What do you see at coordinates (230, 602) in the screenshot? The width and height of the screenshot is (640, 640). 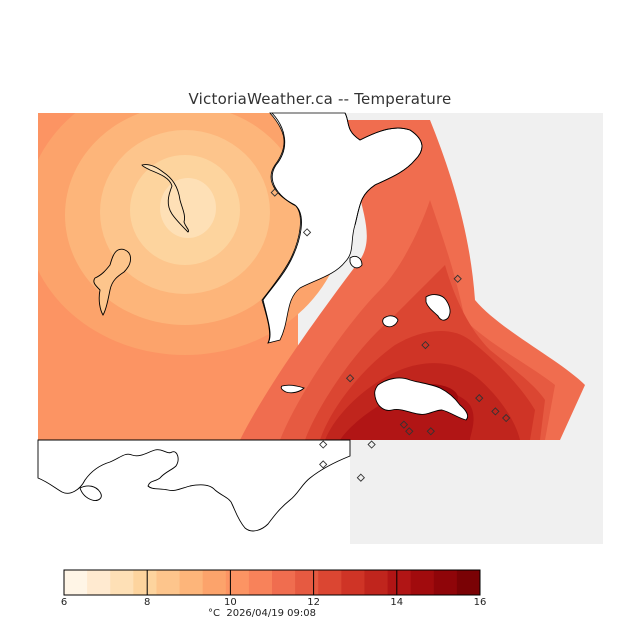 I see `colorbar-tick-label: 10` at bounding box center [230, 602].